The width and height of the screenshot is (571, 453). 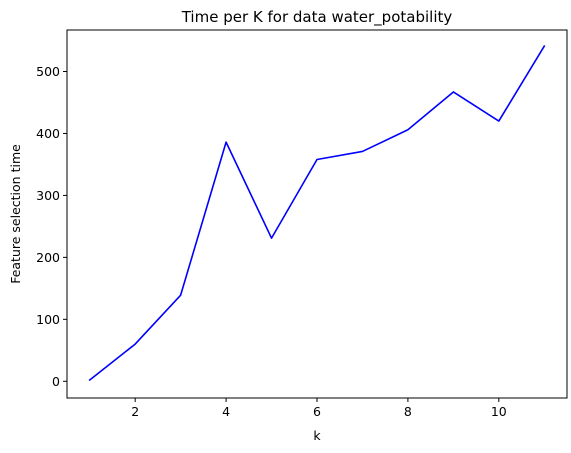 What do you see at coordinates (226, 411) in the screenshot?
I see `x-tick-label: 4` at bounding box center [226, 411].